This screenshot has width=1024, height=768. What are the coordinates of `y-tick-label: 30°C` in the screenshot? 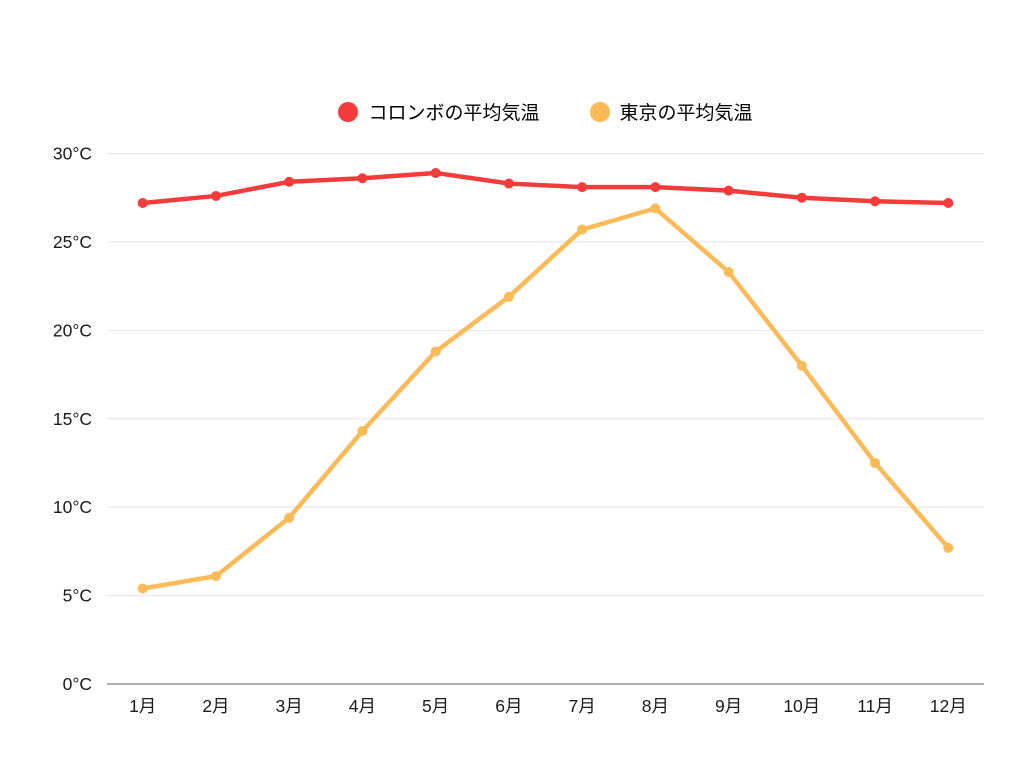 It's located at (72, 154).